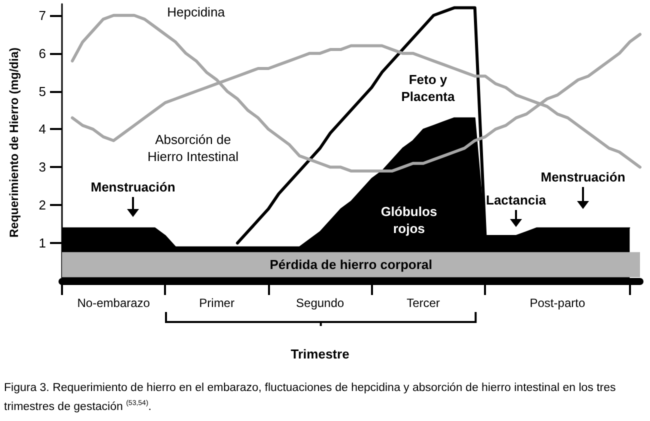 The height and width of the screenshot is (421, 650). What do you see at coordinates (320, 303) in the screenshot?
I see `x-tick-label: Segundo` at bounding box center [320, 303].